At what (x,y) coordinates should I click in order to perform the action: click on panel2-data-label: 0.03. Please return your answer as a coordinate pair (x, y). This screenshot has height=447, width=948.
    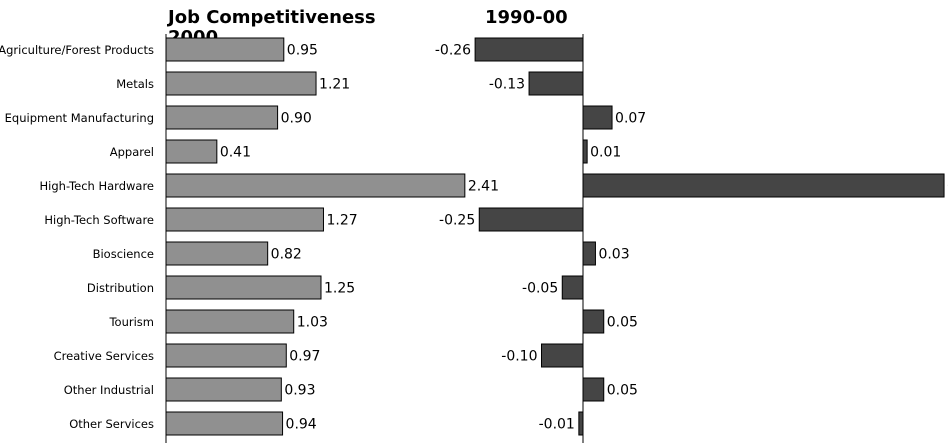
    Looking at the image, I should click on (613, 255).